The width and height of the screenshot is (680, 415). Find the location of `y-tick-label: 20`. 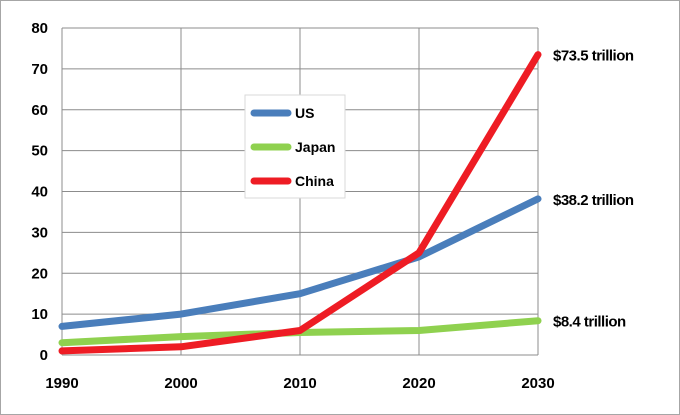

y-tick-label: 20 is located at coordinates (39, 273).